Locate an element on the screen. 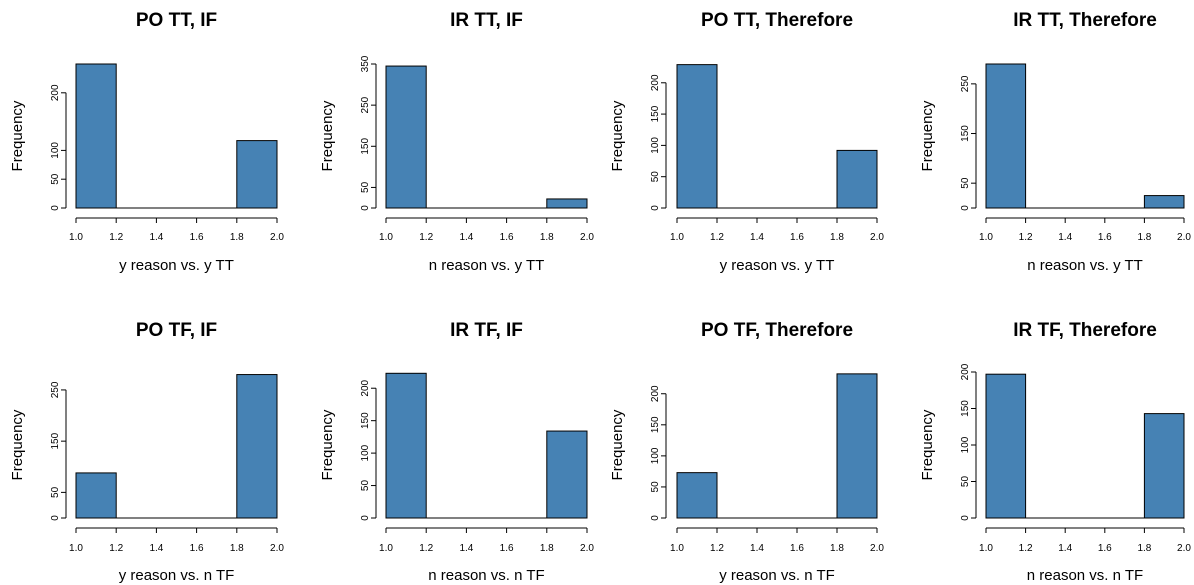 This screenshot has width=1194, height=585. y-tick-label: 350 is located at coordinates (365, 63).